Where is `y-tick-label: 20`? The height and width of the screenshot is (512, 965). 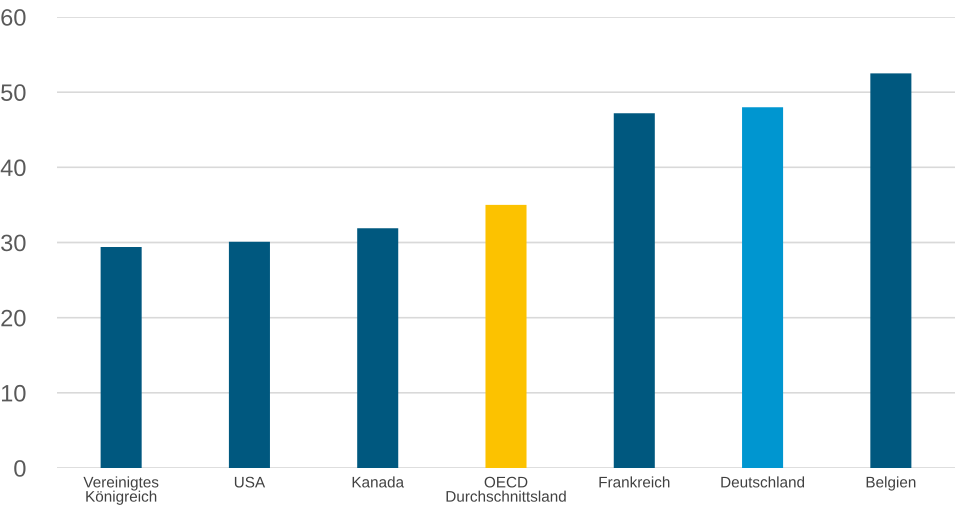 y-tick-label: 20 is located at coordinates (13, 318).